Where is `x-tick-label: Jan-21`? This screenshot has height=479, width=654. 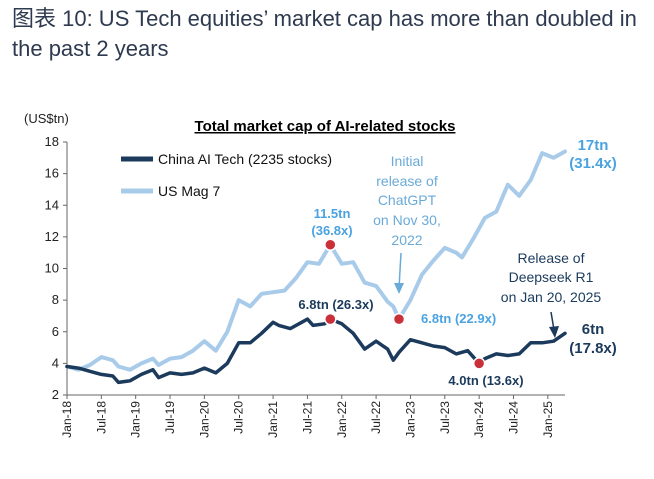
x-tick-label: Jan-21 is located at coordinates (273, 419).